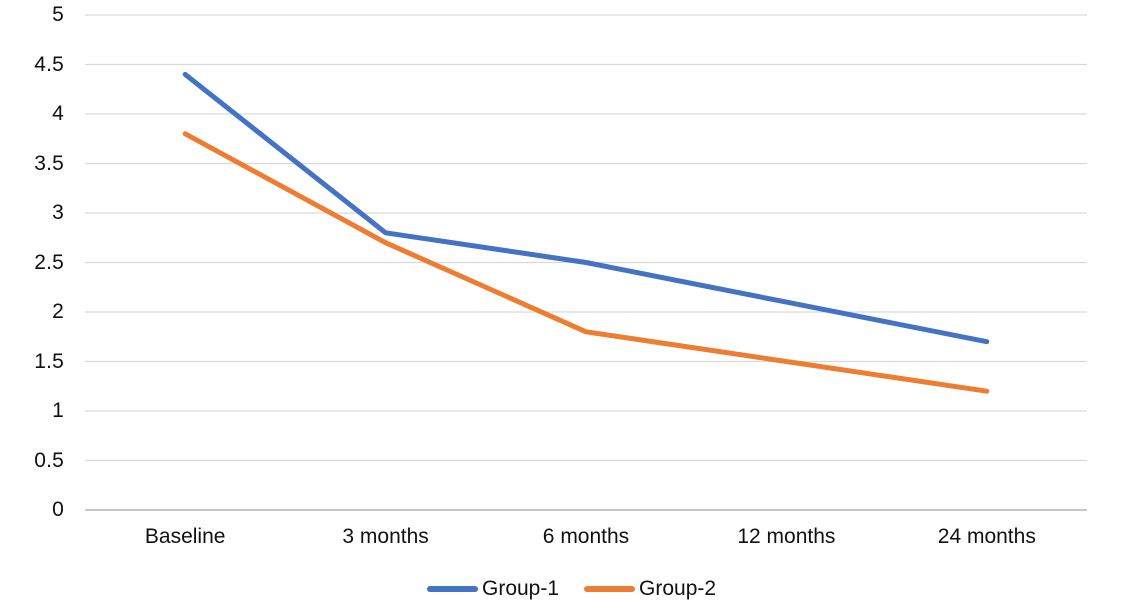  I want to click on y-tick-label: 3.5, so click(49, 163).